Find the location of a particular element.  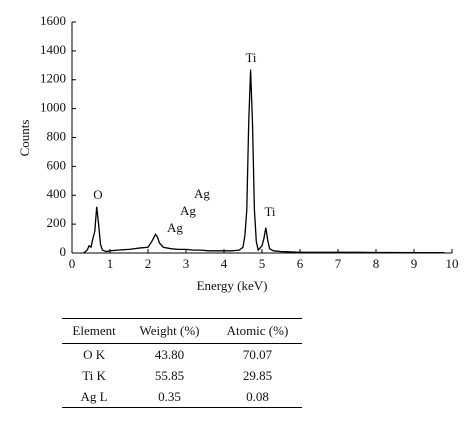

column-header: Element is located at coordinates (94, 331).